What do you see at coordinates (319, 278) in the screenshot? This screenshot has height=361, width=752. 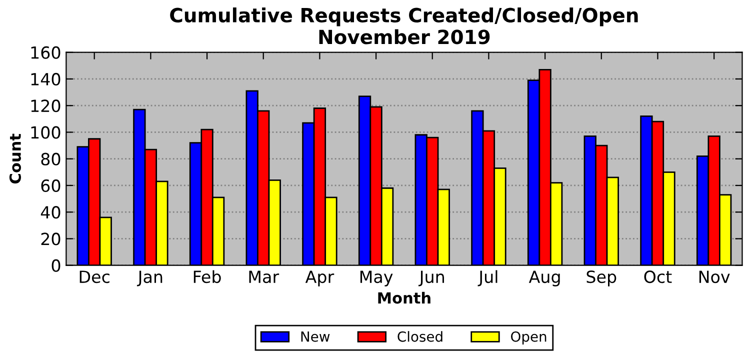 I see `x-tick-label: Apr` at bounding box center [319, 278].